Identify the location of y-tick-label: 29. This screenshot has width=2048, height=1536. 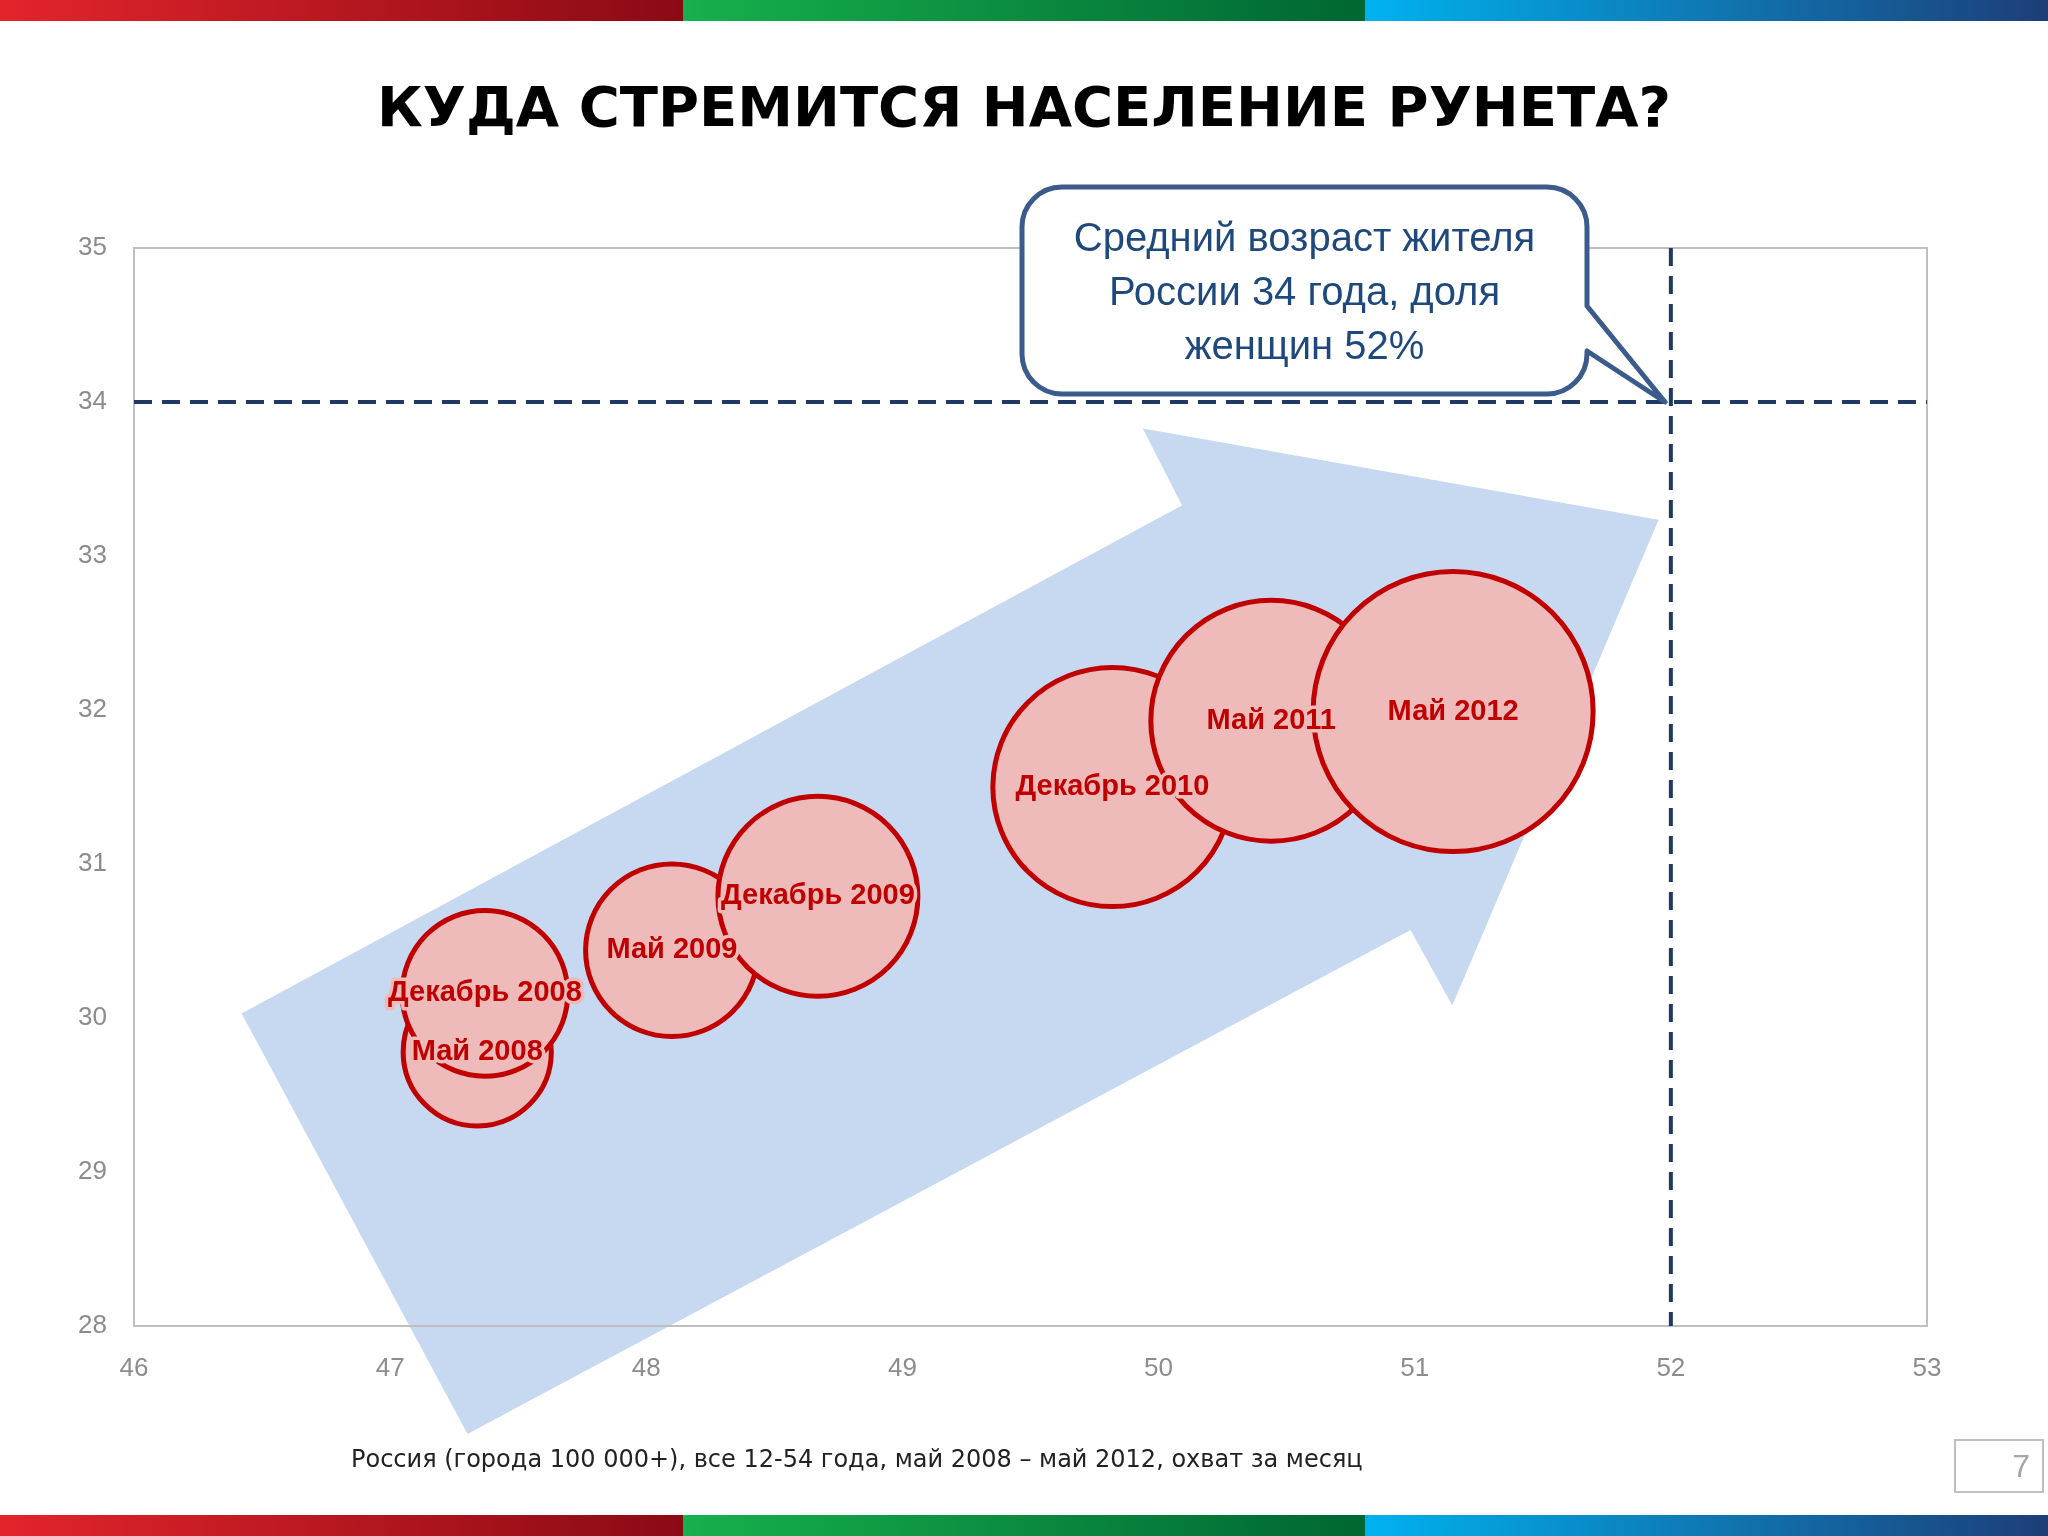
(92, 1170).